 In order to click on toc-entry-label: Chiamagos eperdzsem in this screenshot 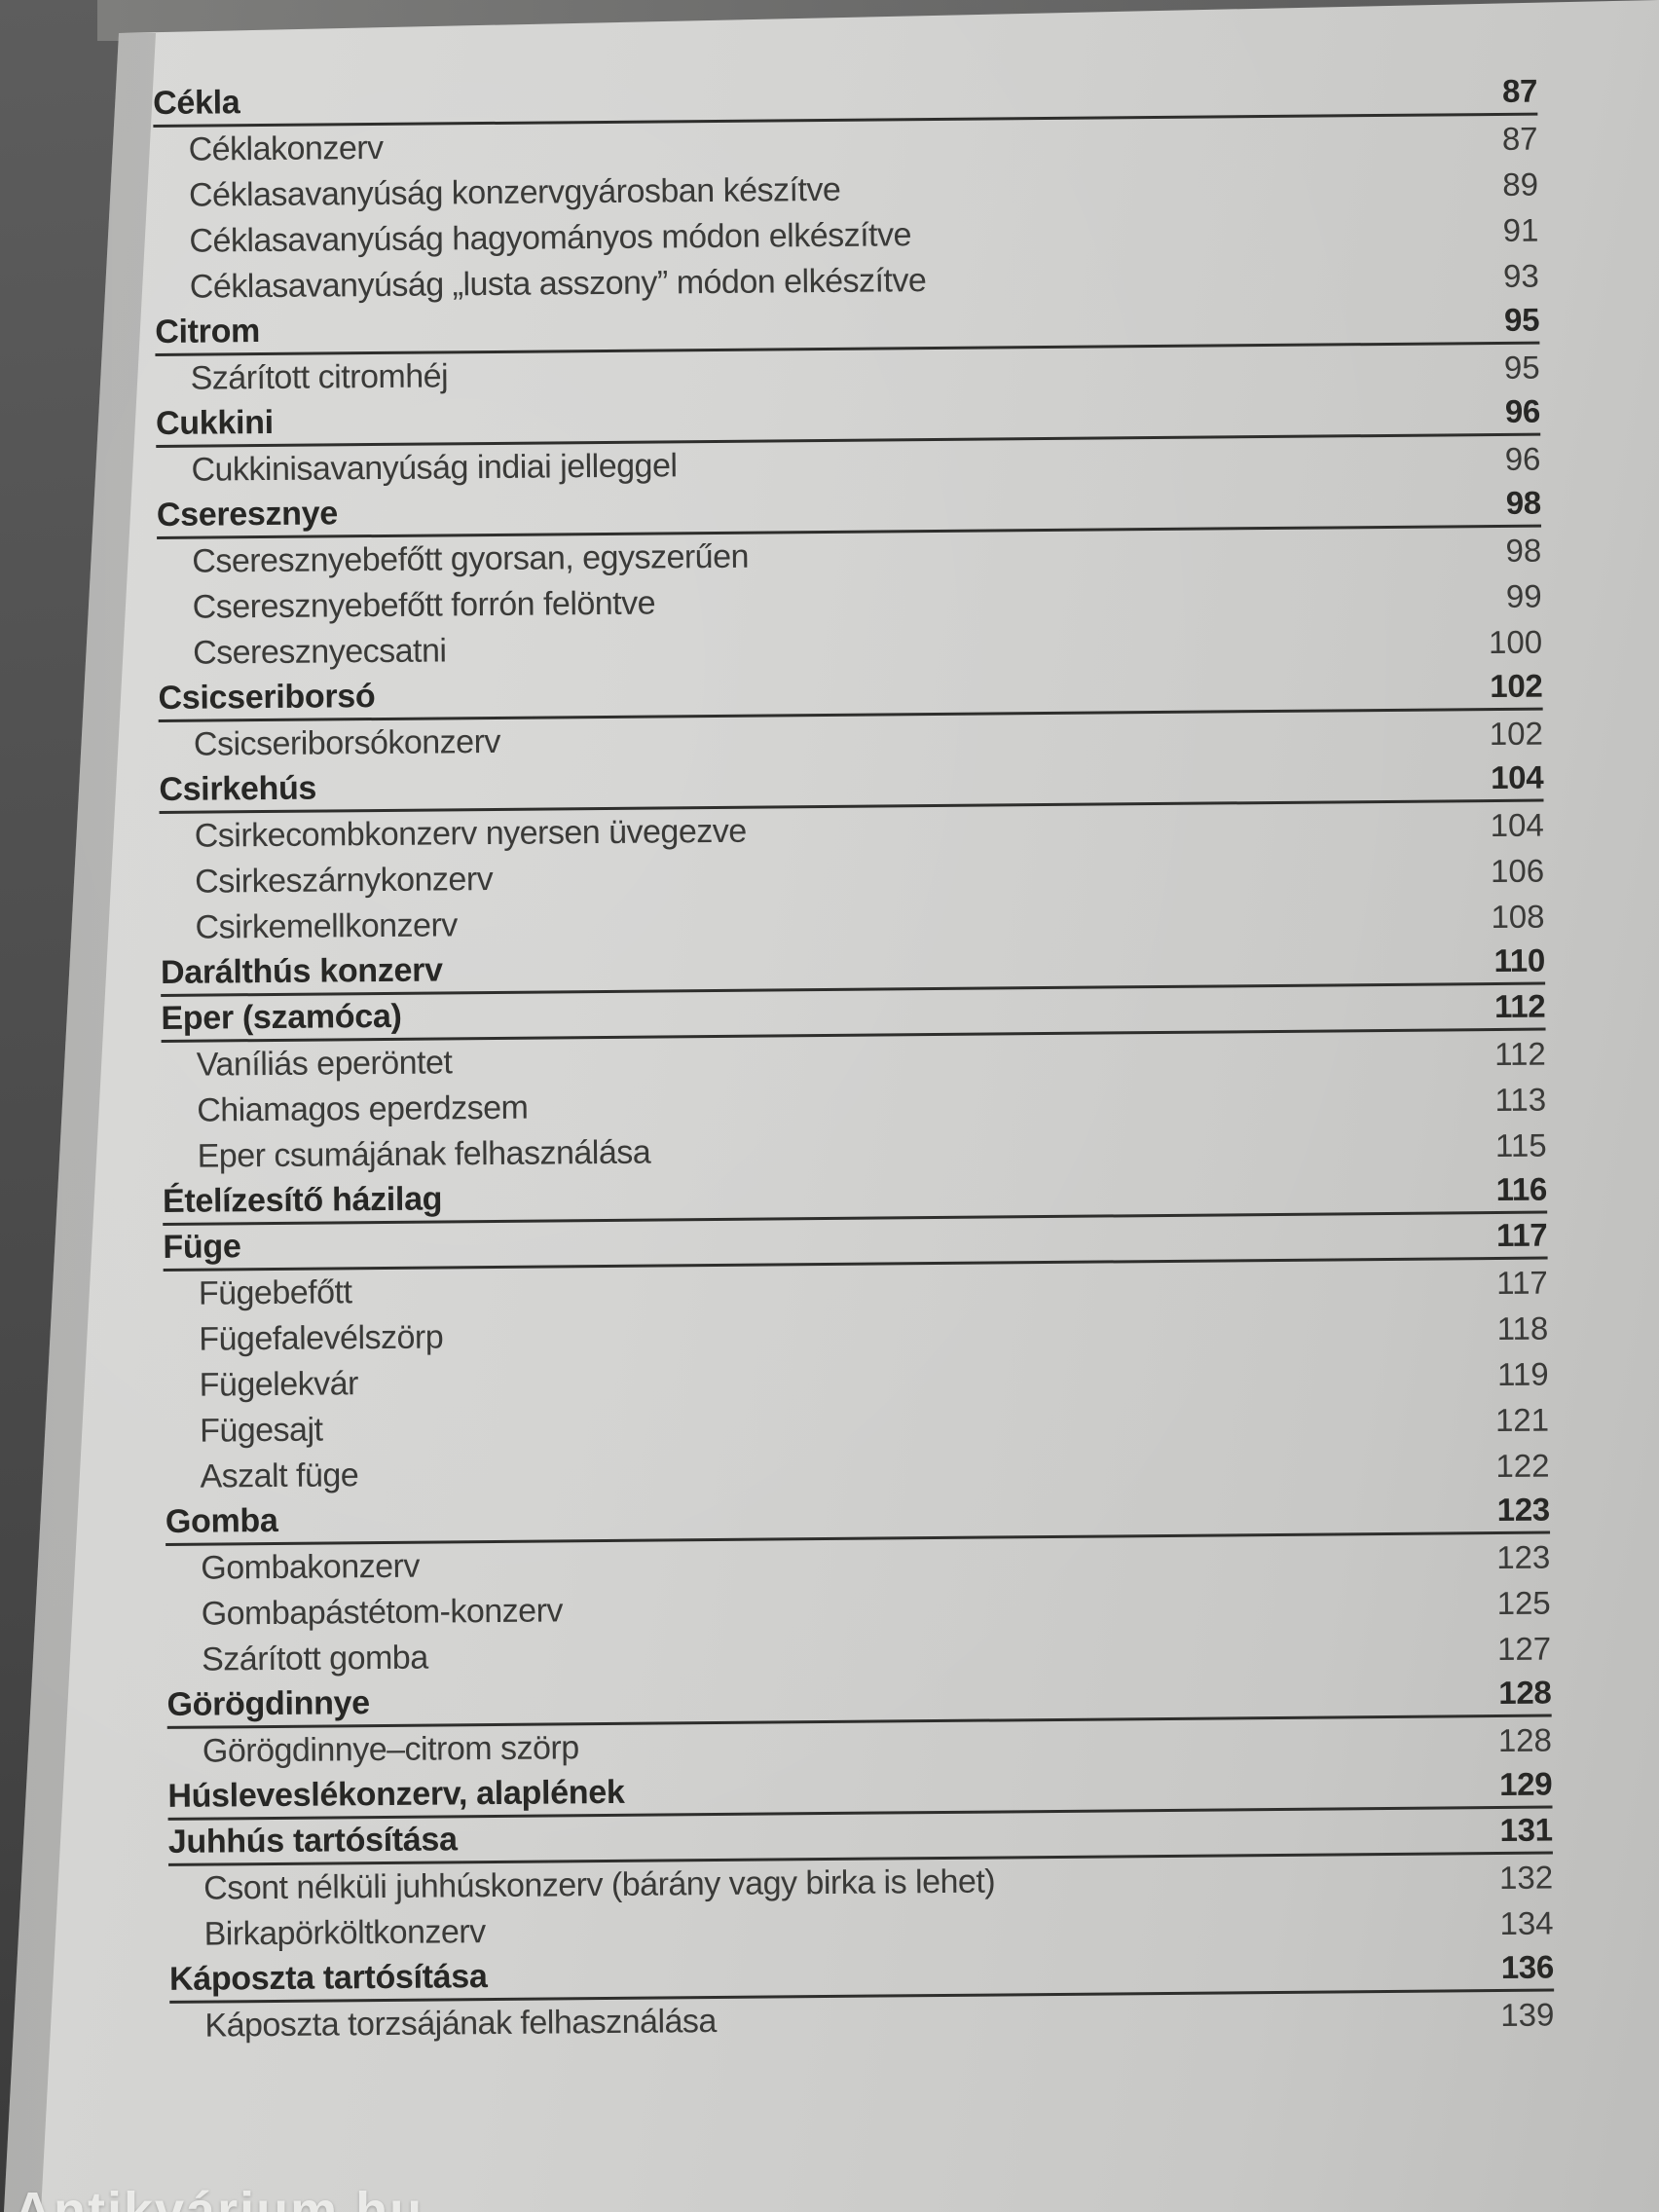, I will do `click(363, 1108)`.